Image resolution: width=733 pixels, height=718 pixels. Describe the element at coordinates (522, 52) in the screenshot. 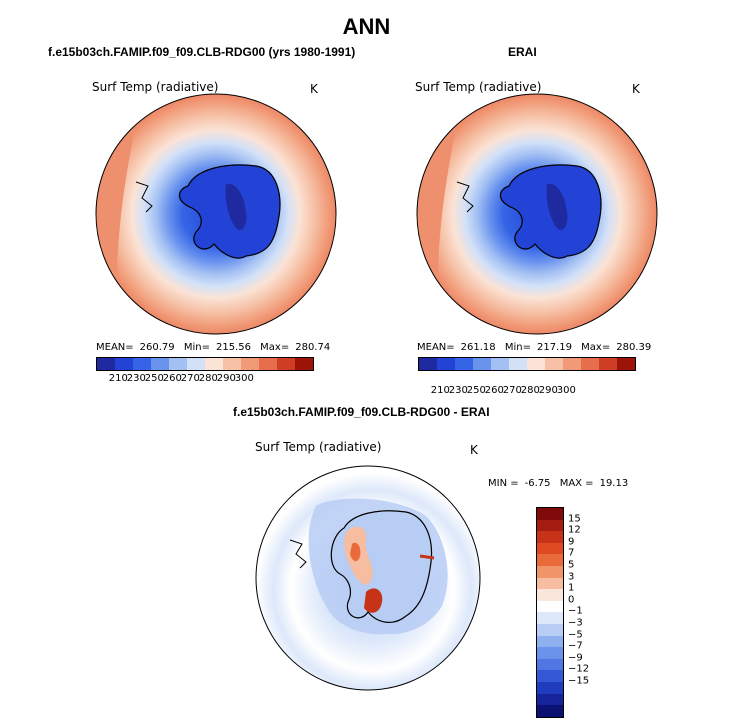

I see `panel-obs-title: ERAI` at that location.